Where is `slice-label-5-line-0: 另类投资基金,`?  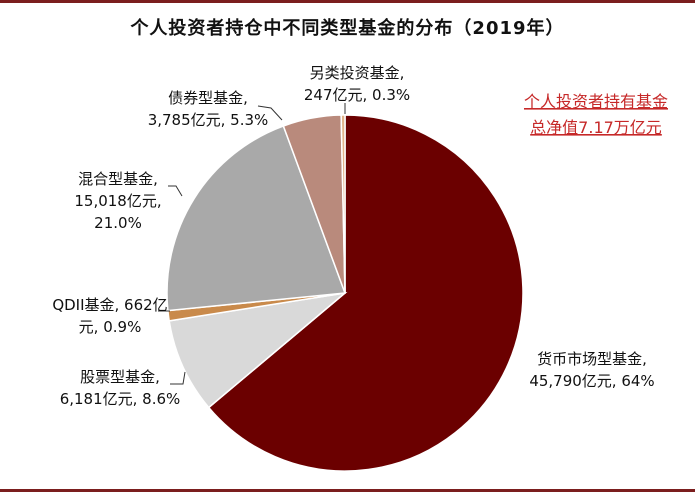
slice-label-5-line-0: 另类投资基金, is located at coordinates (357, 73).